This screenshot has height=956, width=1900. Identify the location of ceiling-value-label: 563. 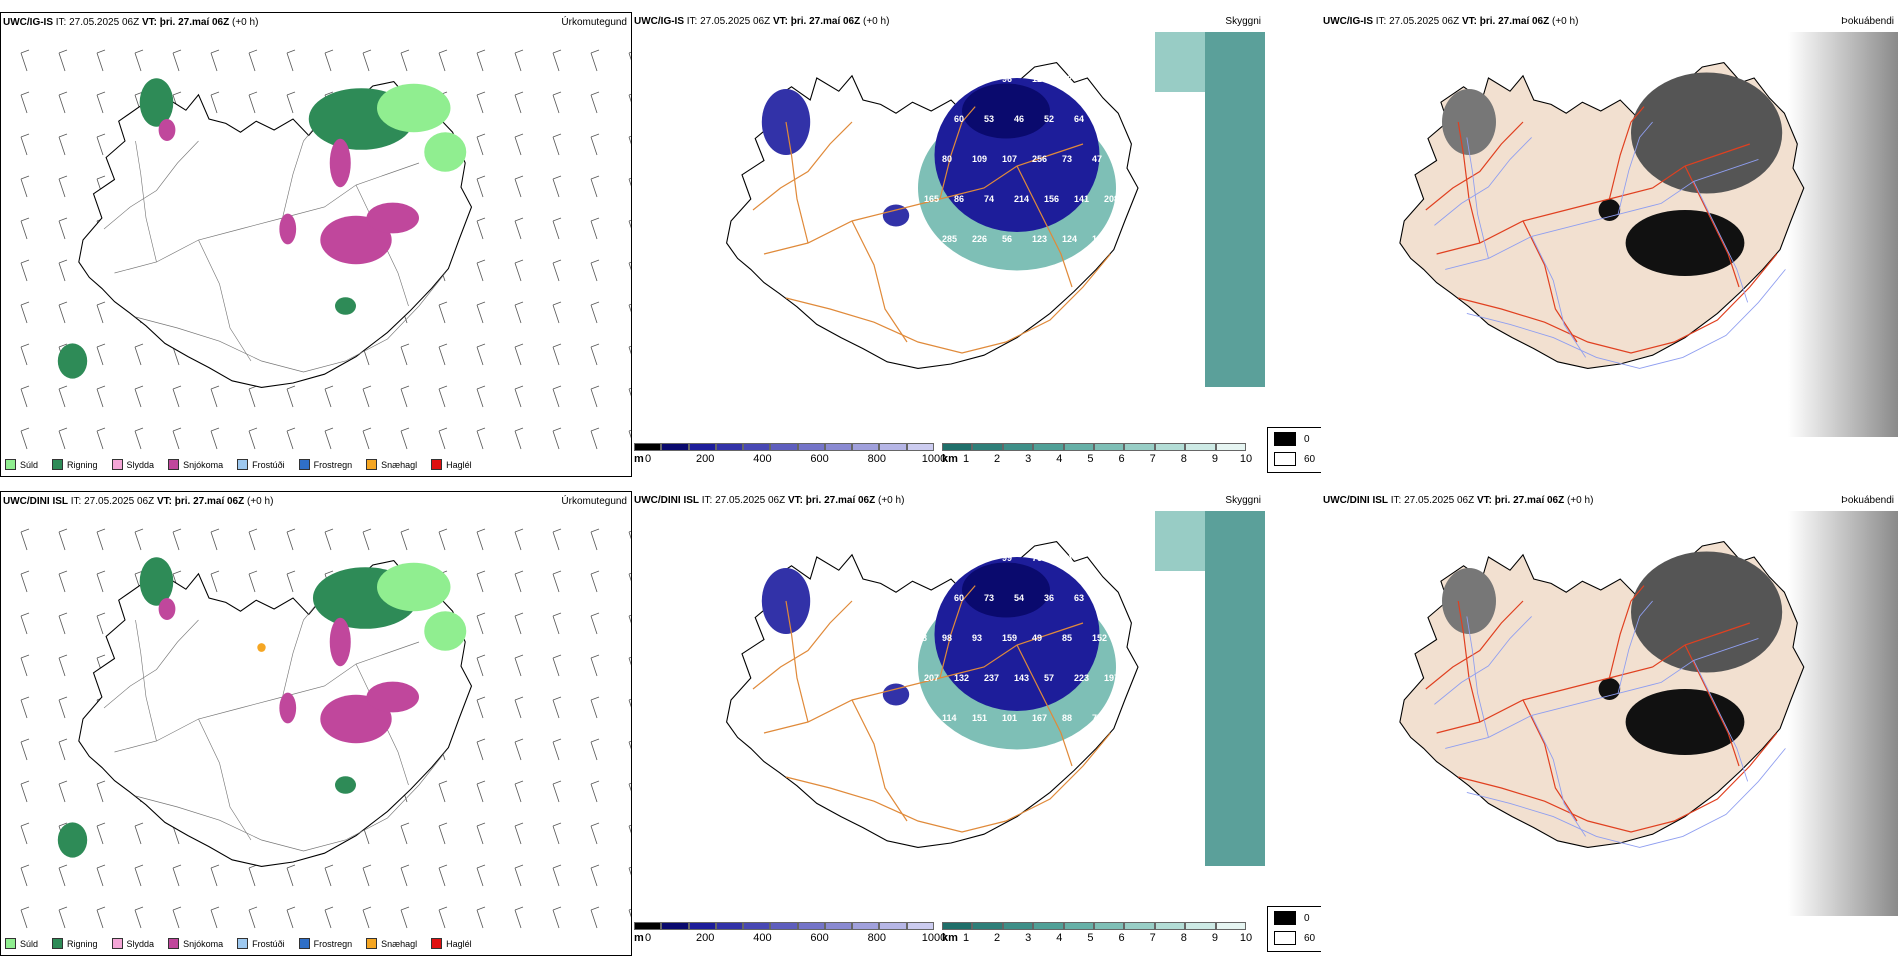
(901, 279).